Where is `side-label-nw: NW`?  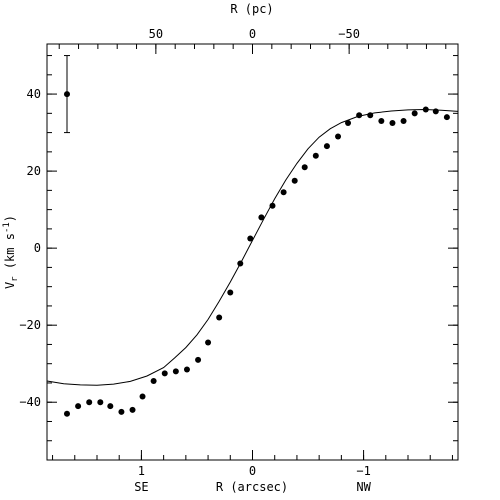
side-label-nw: NW is located at coordinates (363, 487).